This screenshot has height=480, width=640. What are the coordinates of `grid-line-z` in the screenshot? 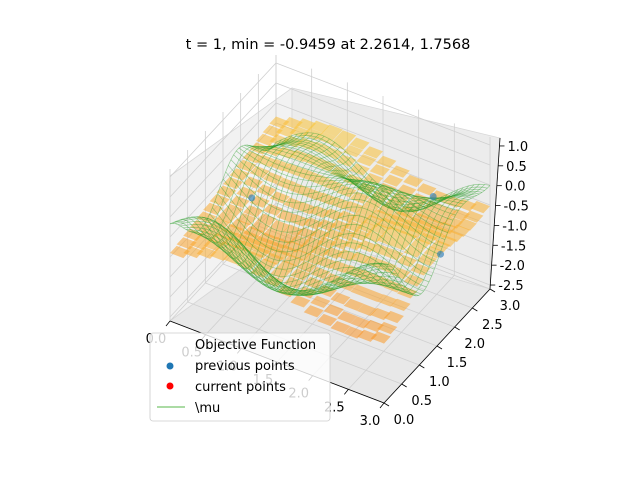 It's located at (330, 160).